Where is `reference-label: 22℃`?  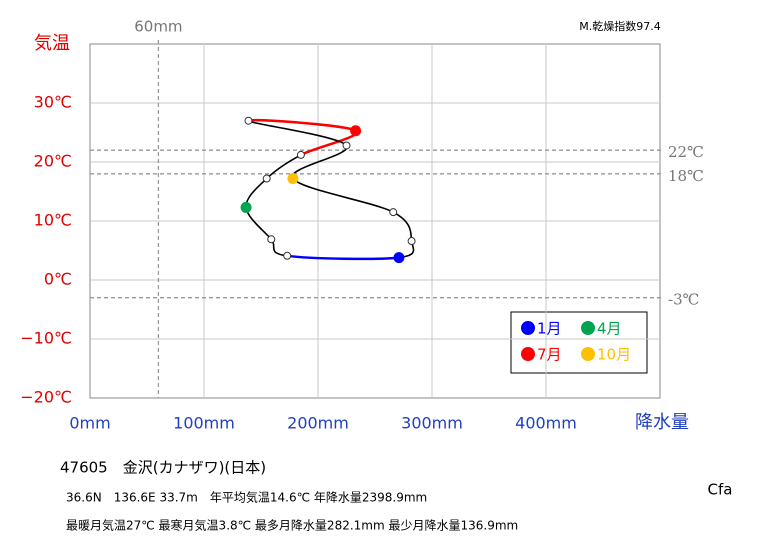 reference-label: 22℃ is located at coordinates (686, 152).